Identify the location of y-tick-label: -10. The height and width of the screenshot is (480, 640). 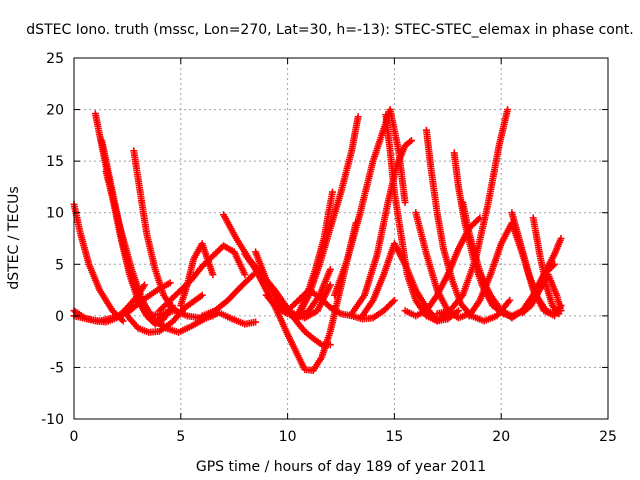
(52, 420).